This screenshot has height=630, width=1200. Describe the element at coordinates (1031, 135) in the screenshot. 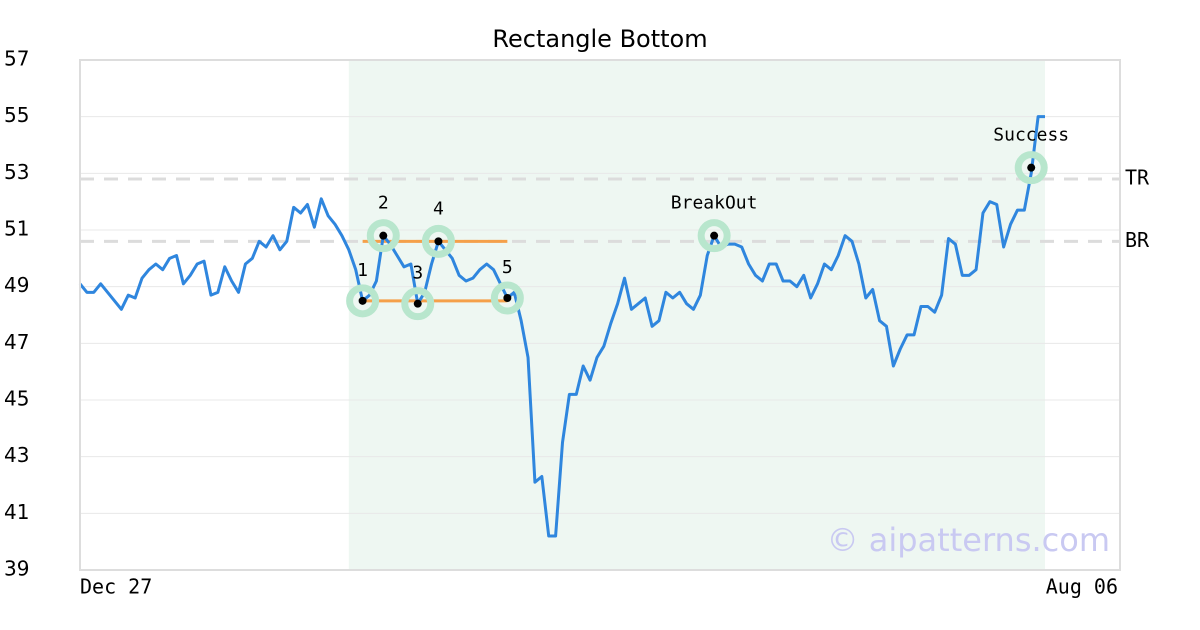

I see `pivot-label: Success` at that location.